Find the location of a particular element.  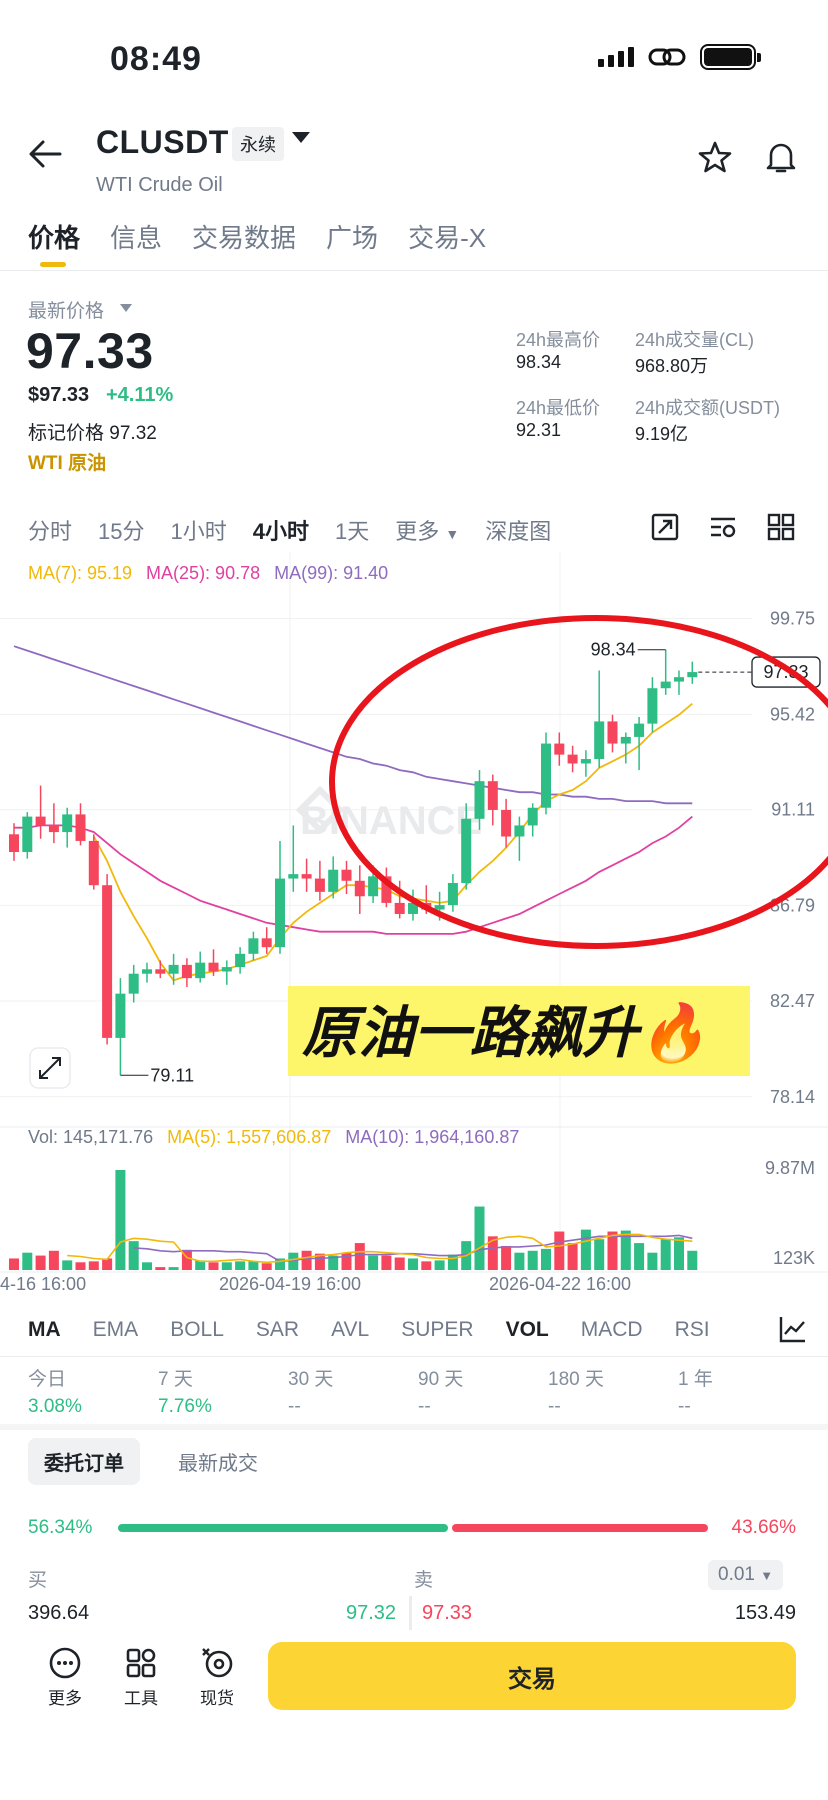

interval-depth: 深度图 is located at coordinates (518, 531).